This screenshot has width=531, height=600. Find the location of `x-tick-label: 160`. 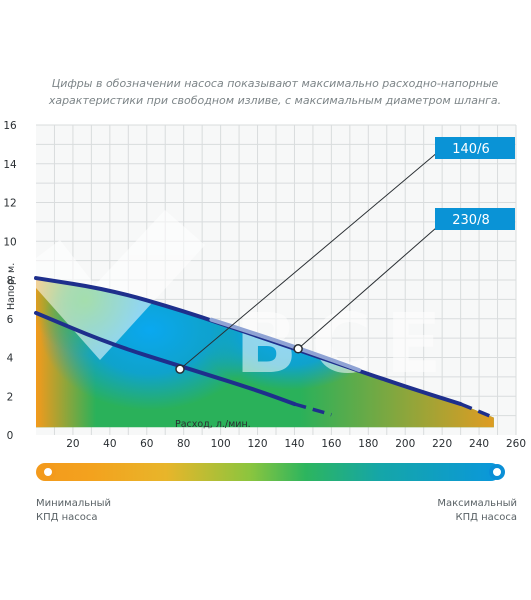

x-tick-label: 160 is located at coordinates (331, 444).